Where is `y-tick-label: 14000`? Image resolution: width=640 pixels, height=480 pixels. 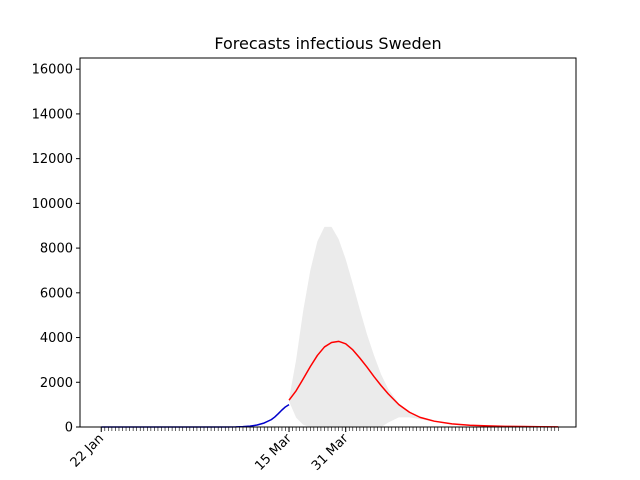
y-tick-label: 14000 is located at coordinates (52, 114).